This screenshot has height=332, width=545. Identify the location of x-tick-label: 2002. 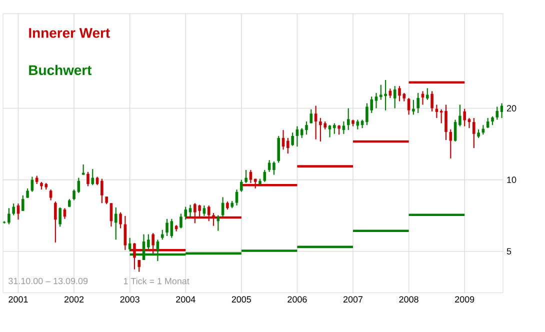
(74, 299).